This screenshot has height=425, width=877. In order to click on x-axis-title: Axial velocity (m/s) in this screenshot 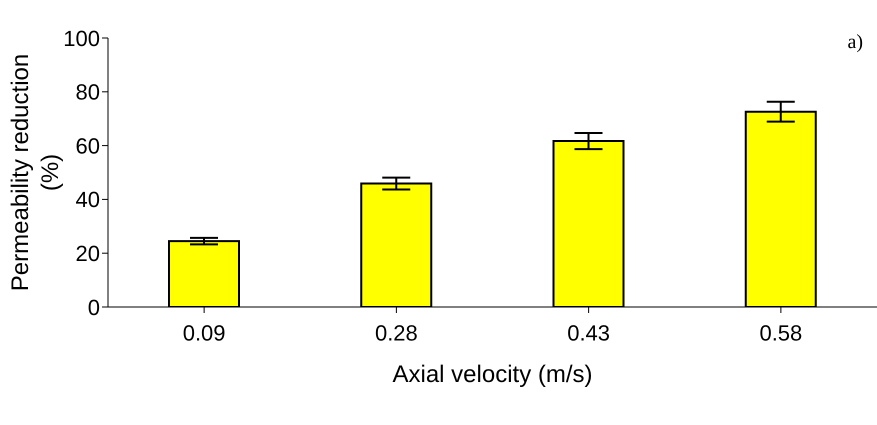, I will do `click(492, 374)`.